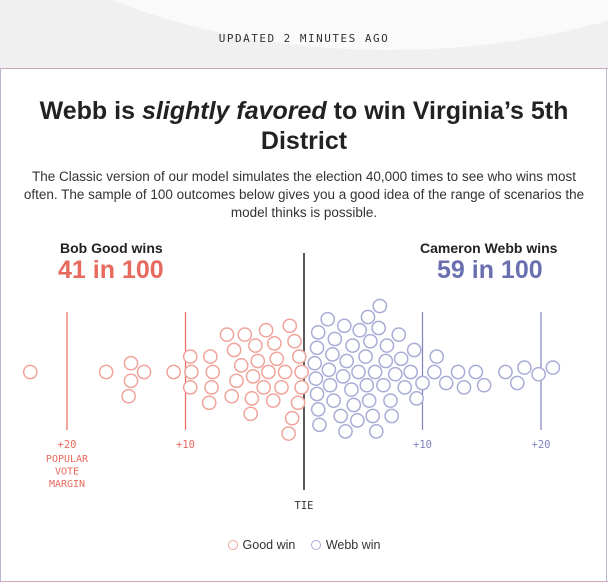  Describe the element at coordinates (353, 545) in the screenshot. I see `legend-webb-label: Webb win` at that location.